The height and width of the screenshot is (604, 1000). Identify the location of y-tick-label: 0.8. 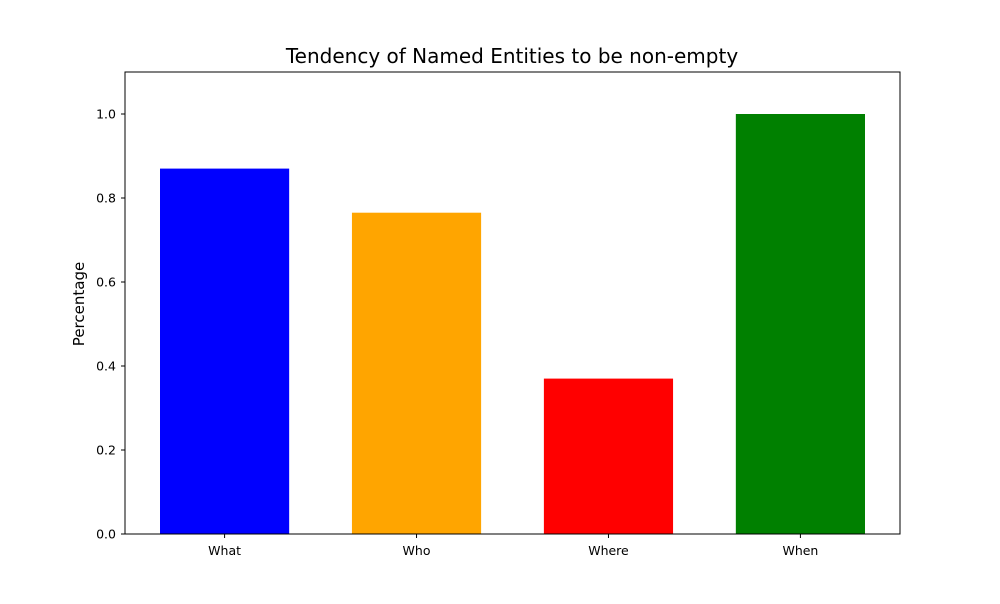
(106, 198).